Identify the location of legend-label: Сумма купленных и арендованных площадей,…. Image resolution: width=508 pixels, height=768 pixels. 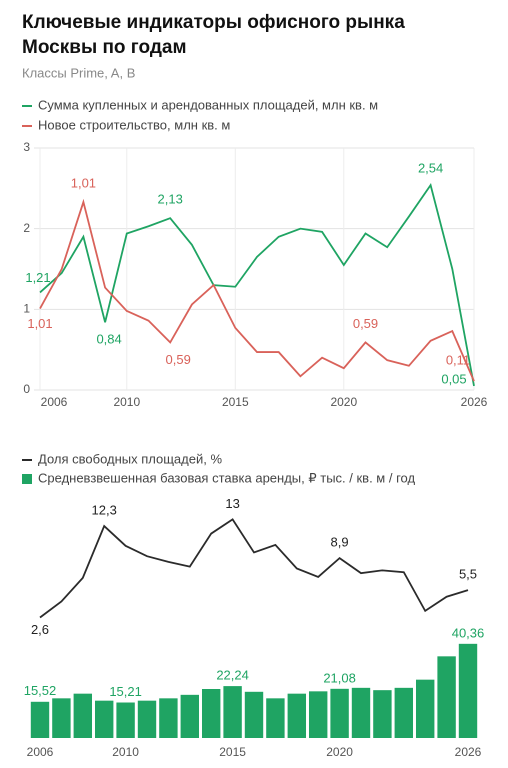
(208, 104).